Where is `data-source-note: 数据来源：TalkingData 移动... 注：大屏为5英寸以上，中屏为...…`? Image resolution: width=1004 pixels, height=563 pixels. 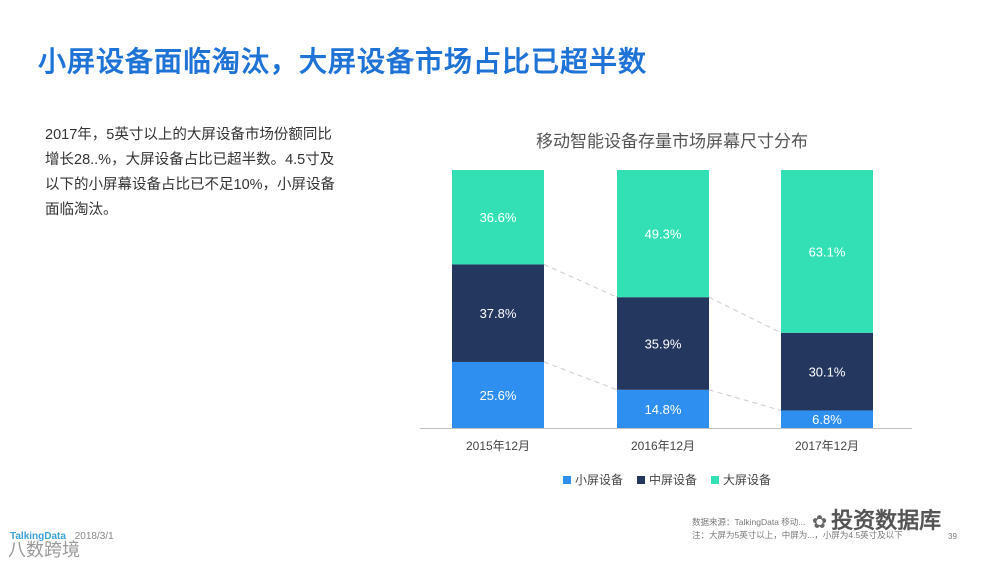 data-source-note: 数据来源：TalkingData 移动... 注：大屏为5英寸以上，中屏为...… is located at coordinates (827, 529).